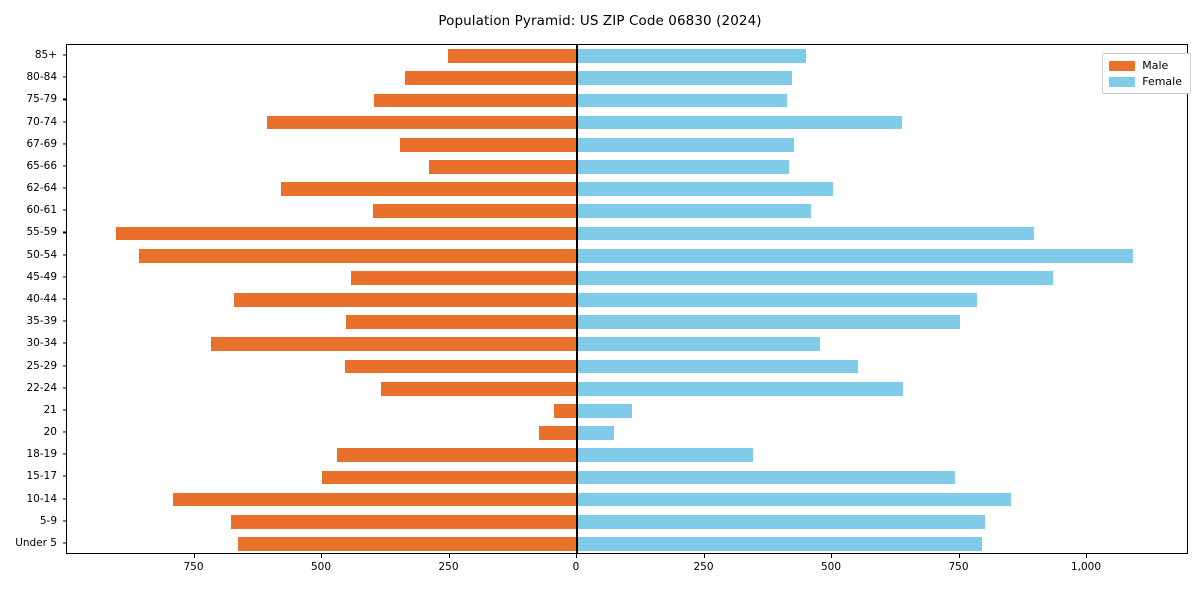 The width and height of the screenshot is (1200, 600). Describe the element at coordinates (41, 299) in the screenshot. I see `y-tick-label: 40-44` at that location.